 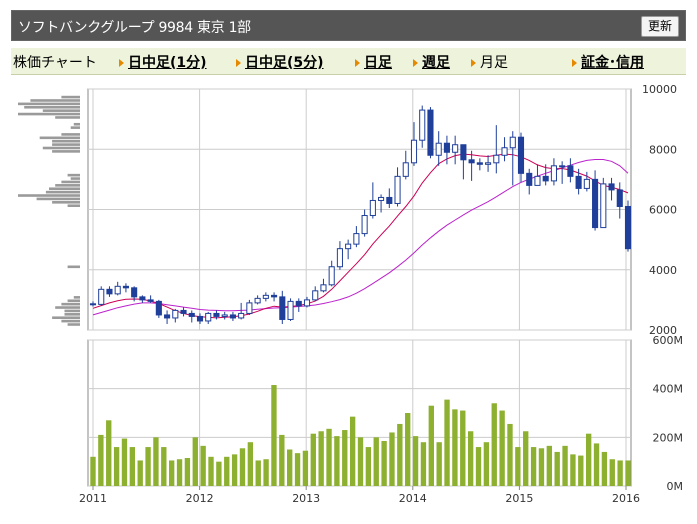 I want to click on tab-weekly: 週足, so click(x=431, y=62).